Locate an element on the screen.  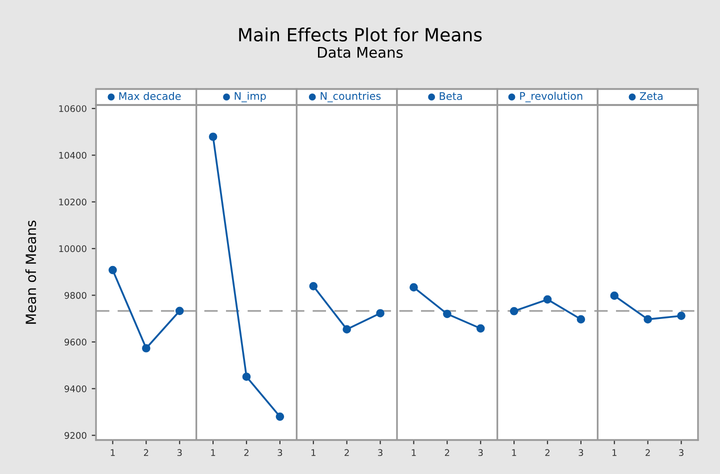
y-tick-label: 9400 is located at coordinates (75, 388).